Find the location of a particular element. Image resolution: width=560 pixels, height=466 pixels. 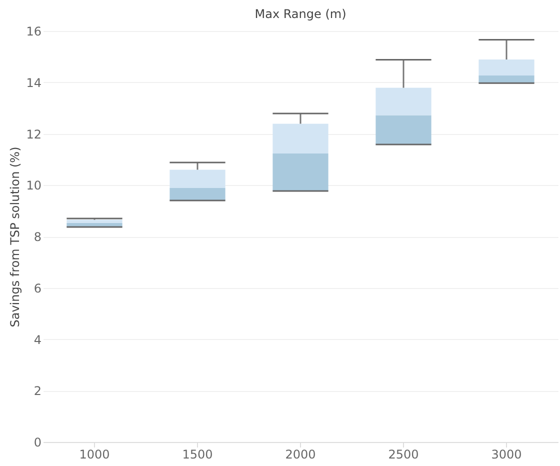

x-axis-title: Max Range (m) is located at coordinates (300, 14).